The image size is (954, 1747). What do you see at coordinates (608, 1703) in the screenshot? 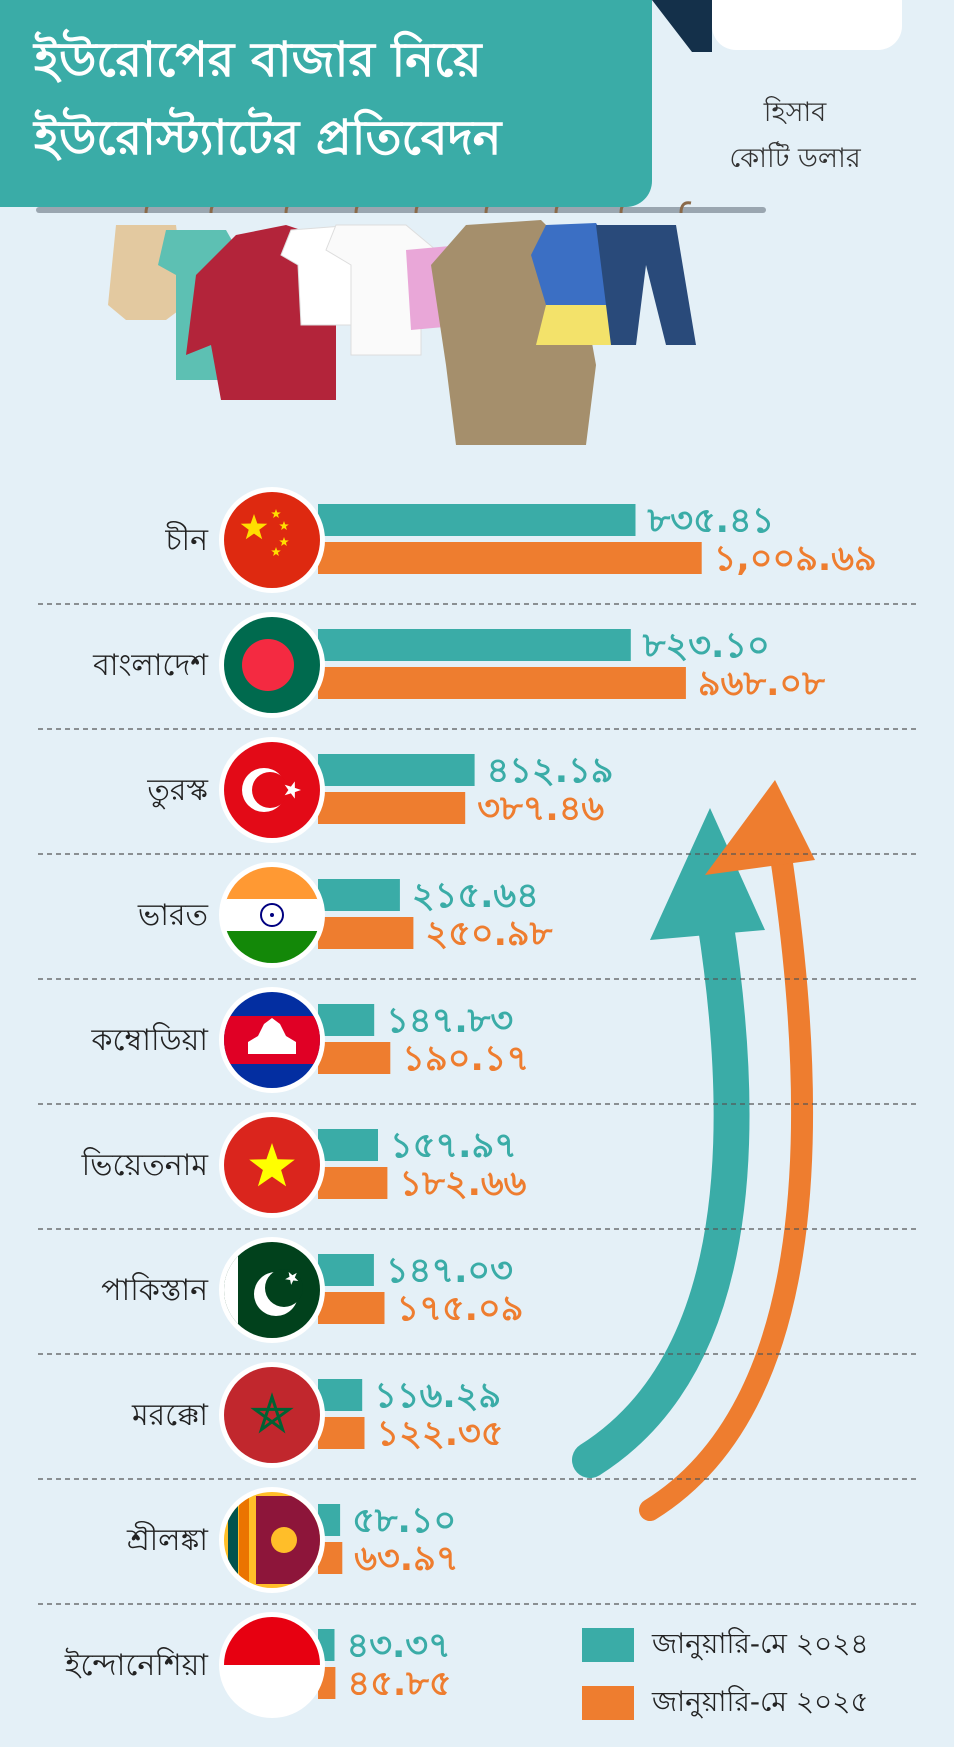
I see `legend-swatch-2025` at bounding box center [608, 1703].